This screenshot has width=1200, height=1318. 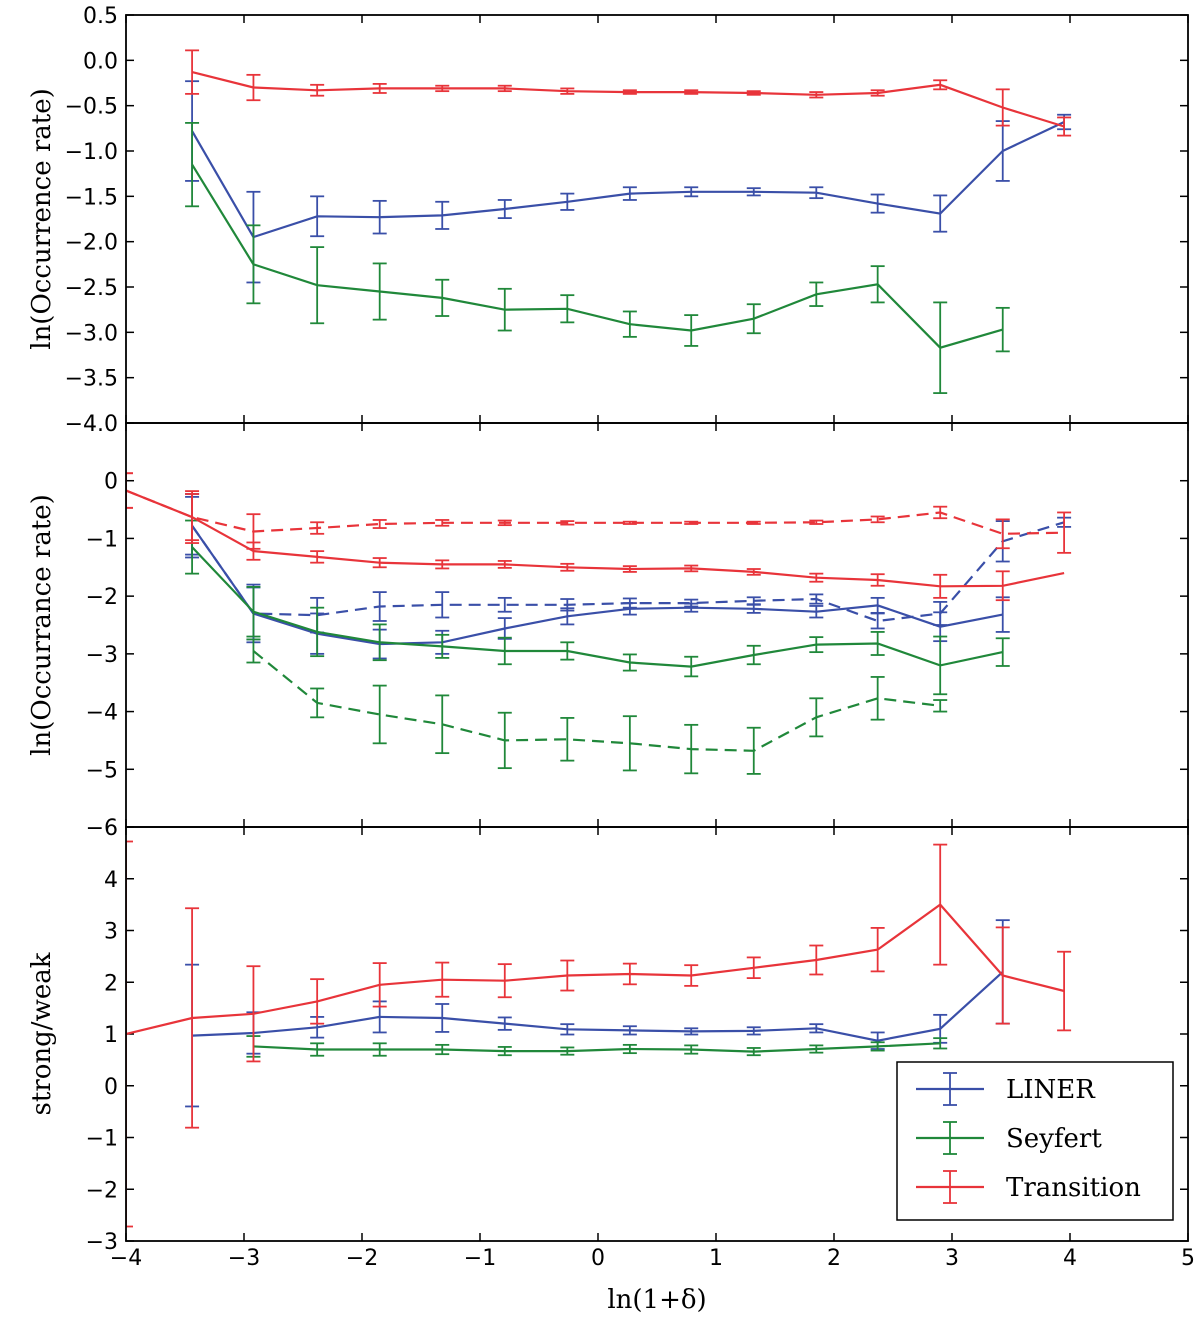 What do you see at coordinates (42, 625) in the screenshot?
I see `y-axis-label: ln(Occurrance rate)` at bounding box center [42, 625].